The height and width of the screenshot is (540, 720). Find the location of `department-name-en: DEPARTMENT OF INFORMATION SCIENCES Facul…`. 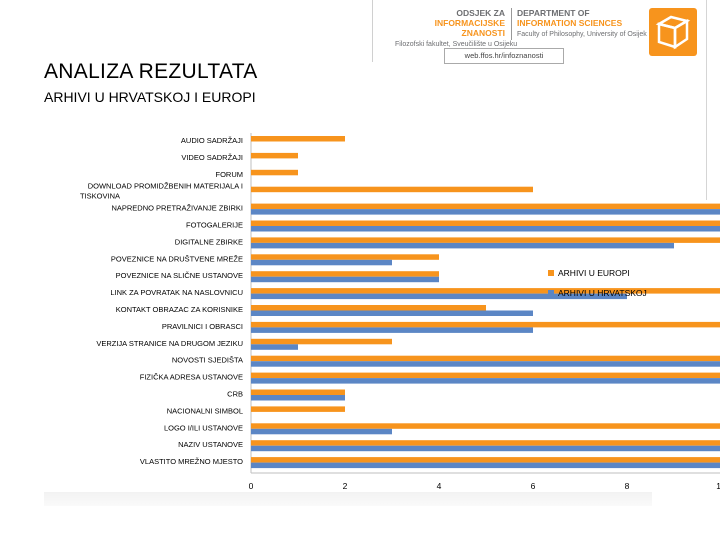

department-name-en: DEPARTMENT OF INFORMATION SCIENCES Facul… is located at coordinates (579, 24).